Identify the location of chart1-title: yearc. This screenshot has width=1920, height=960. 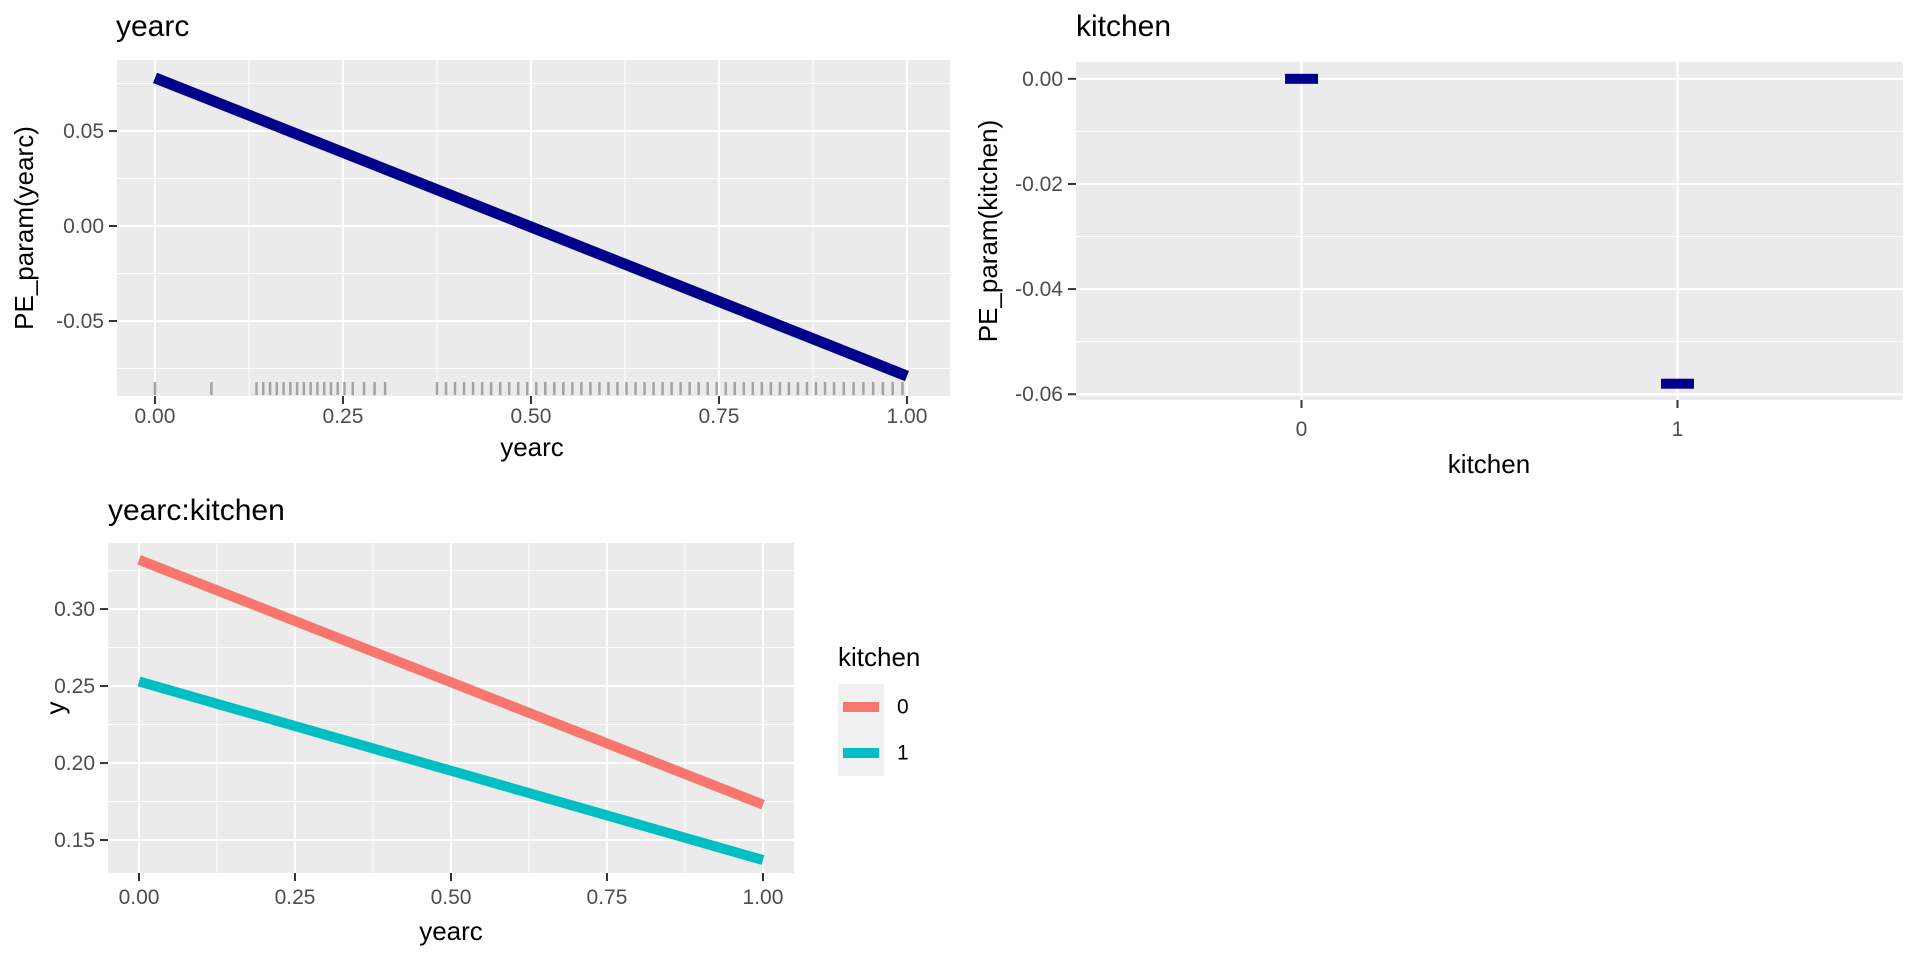
(153, 26).